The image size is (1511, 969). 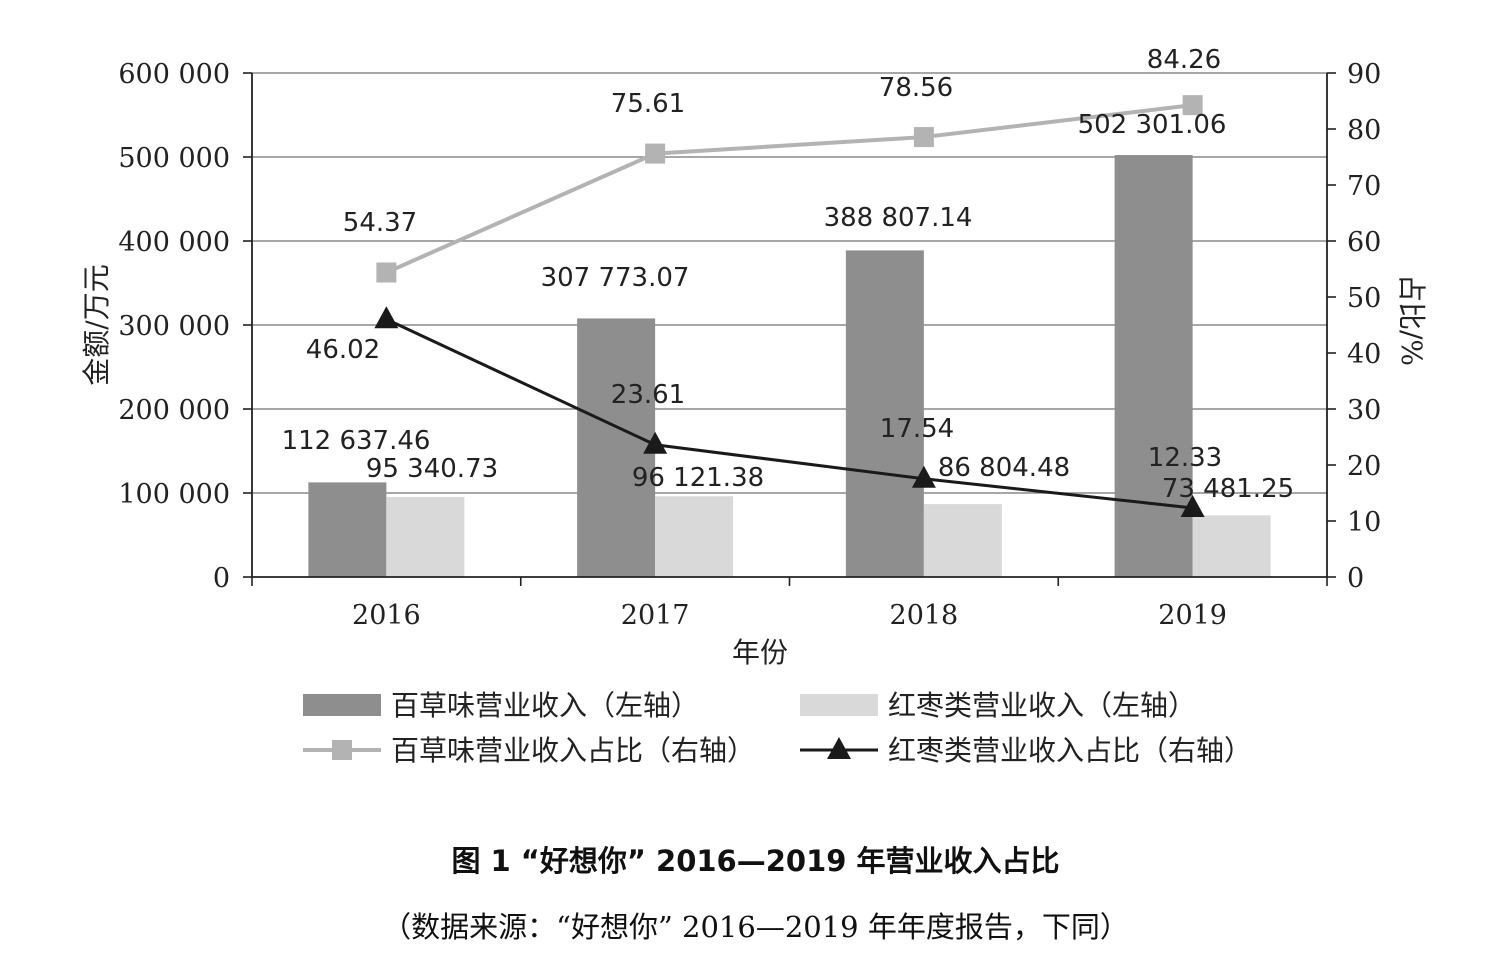 I want to click on x-tick-label: 2019, so click(x=1192, y=615).